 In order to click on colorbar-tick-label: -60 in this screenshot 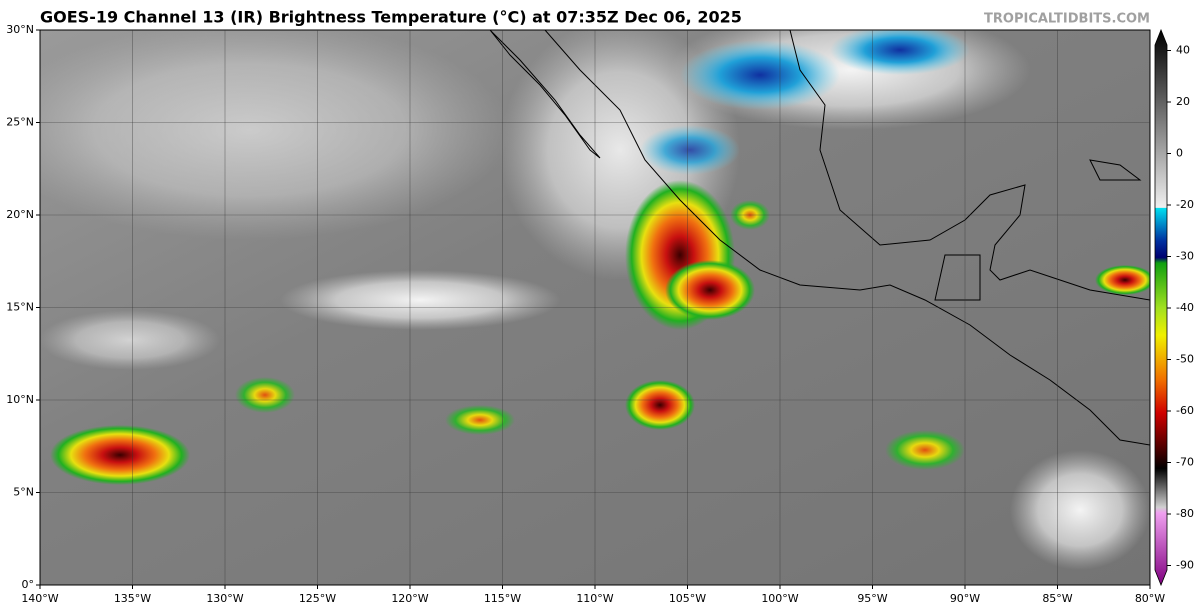, I will do `click(1185, 410)`.